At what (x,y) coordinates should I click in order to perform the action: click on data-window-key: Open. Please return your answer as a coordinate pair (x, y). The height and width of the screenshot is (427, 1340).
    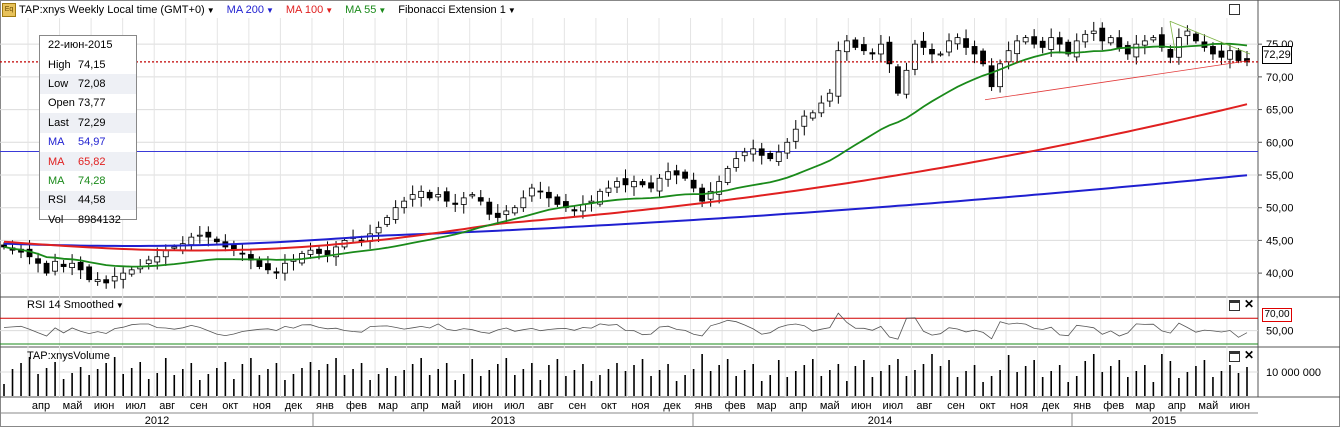
    Looking at the image, I should click on (61, 103).